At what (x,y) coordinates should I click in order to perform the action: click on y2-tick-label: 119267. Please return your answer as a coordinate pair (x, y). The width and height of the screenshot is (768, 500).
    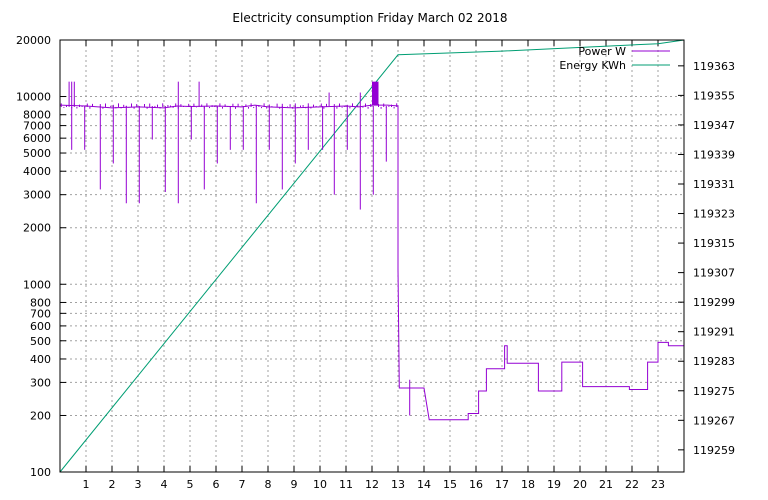
    Looking at the image, I should click on (714, 420).